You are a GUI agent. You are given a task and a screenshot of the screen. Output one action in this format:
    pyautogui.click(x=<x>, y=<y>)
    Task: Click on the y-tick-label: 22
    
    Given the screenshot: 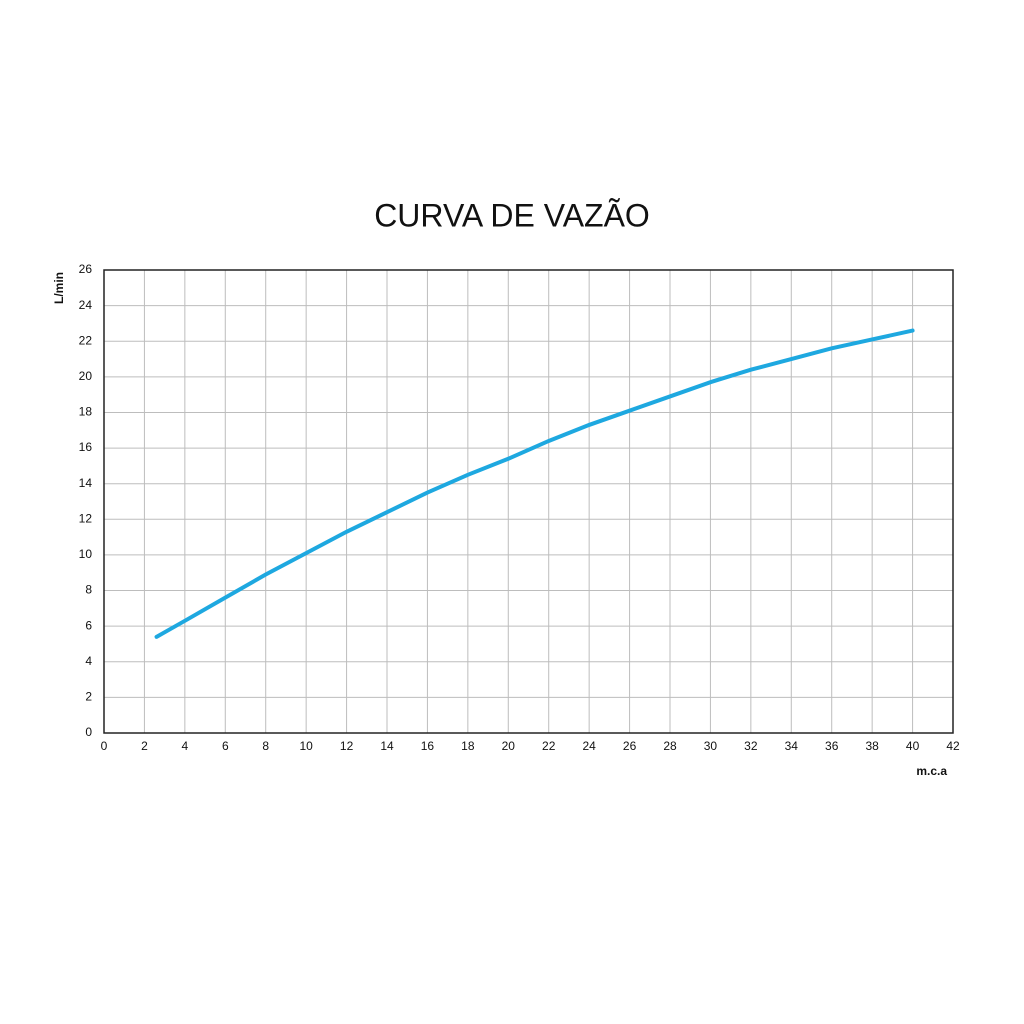 What is the action you would take?
    pyautogui.click(x=86, y=340)
    